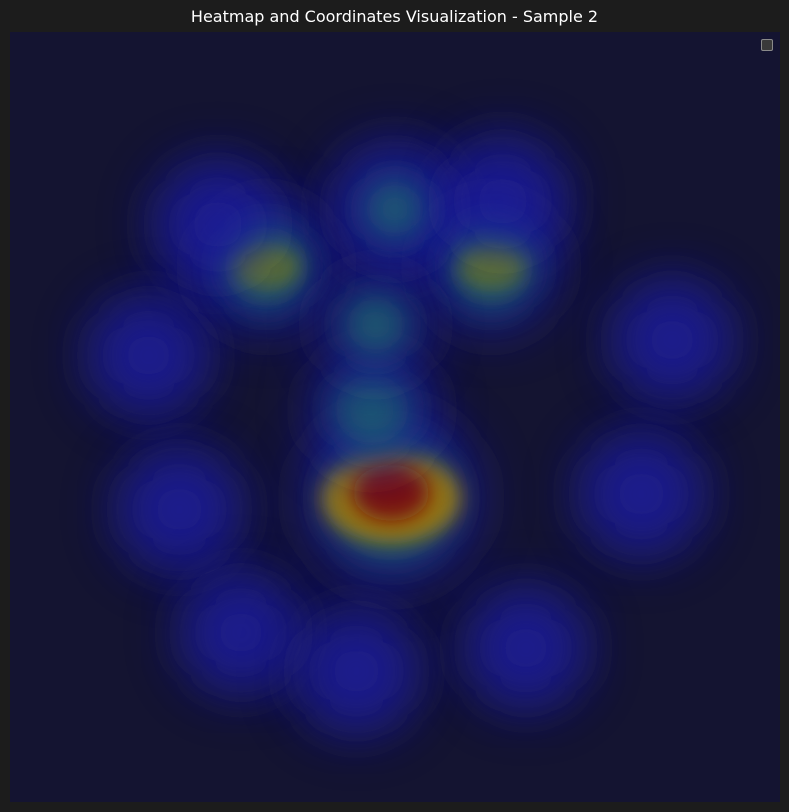  Describe the element at coordinates (491, 267) in the screenshot. I see `heat-point-right-eye-hot` at that location.